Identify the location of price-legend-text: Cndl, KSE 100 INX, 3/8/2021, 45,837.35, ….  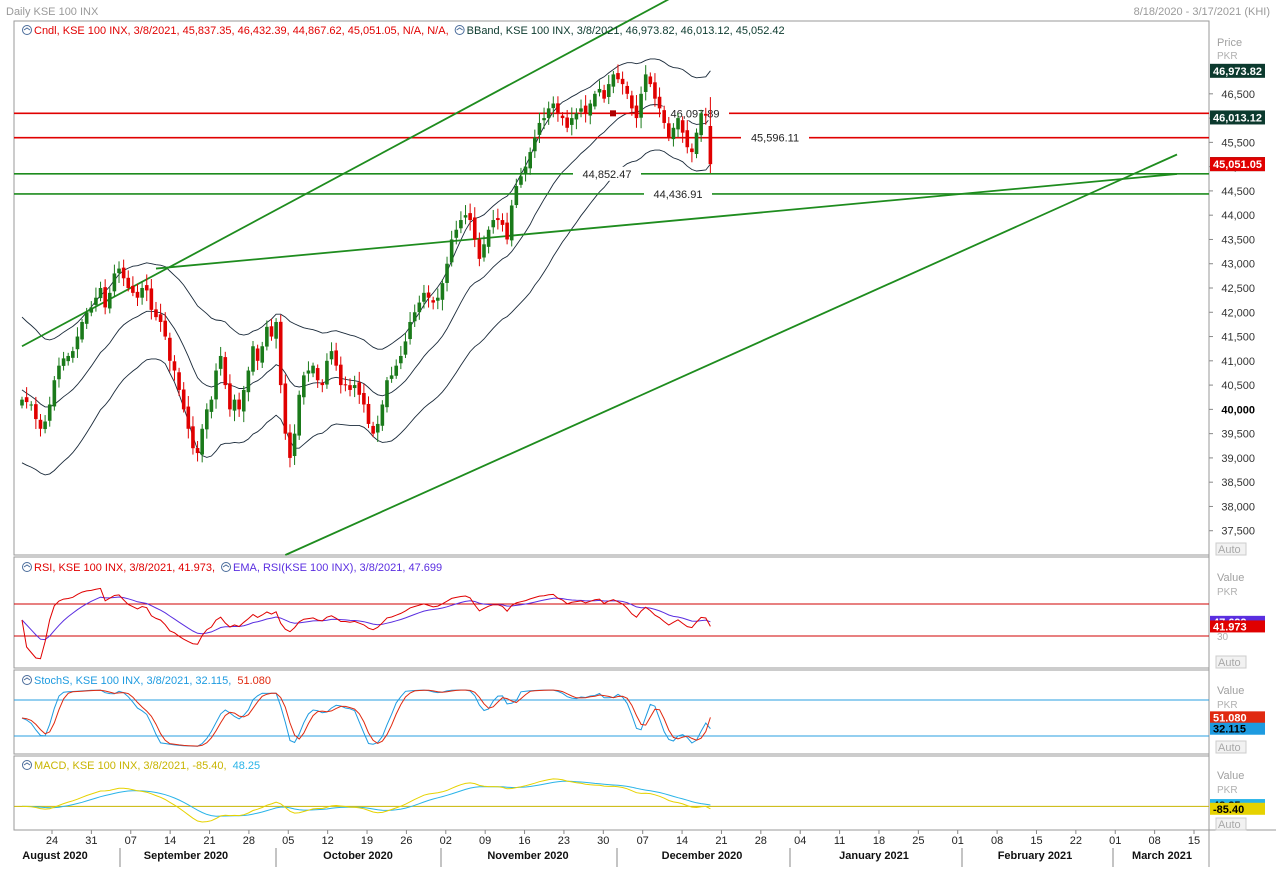
(241, 31).